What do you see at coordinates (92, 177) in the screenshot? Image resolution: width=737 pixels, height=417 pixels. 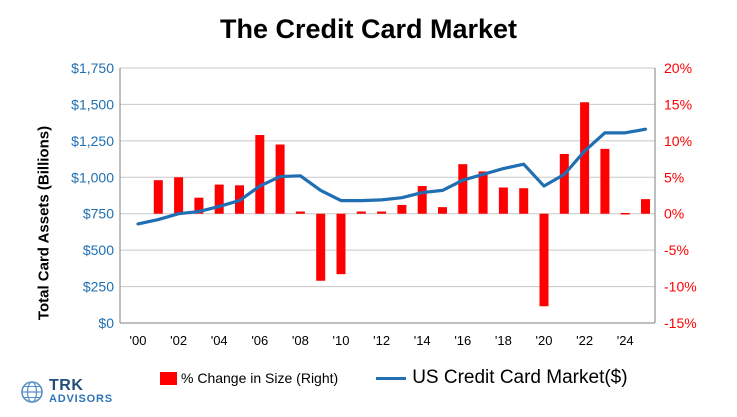 I see `y-tick-label: $1,000` at bounding box center [92, 177].